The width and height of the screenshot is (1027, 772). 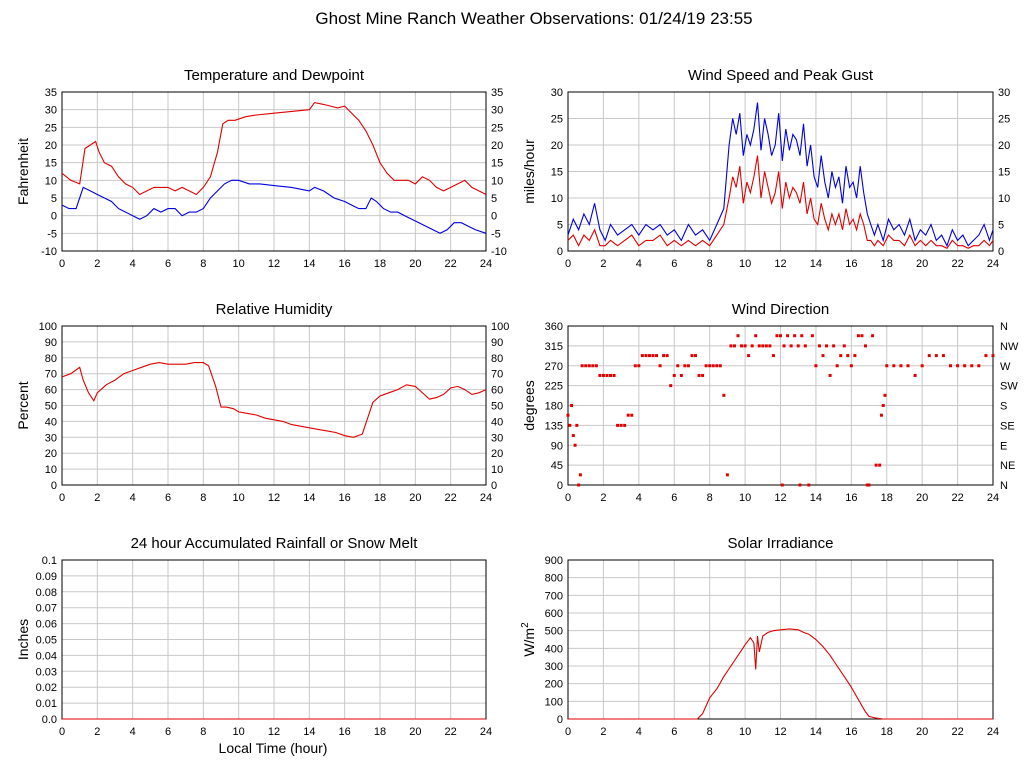 I want to click on y-tick-label-right: 5, so click(x=1001, y=226).